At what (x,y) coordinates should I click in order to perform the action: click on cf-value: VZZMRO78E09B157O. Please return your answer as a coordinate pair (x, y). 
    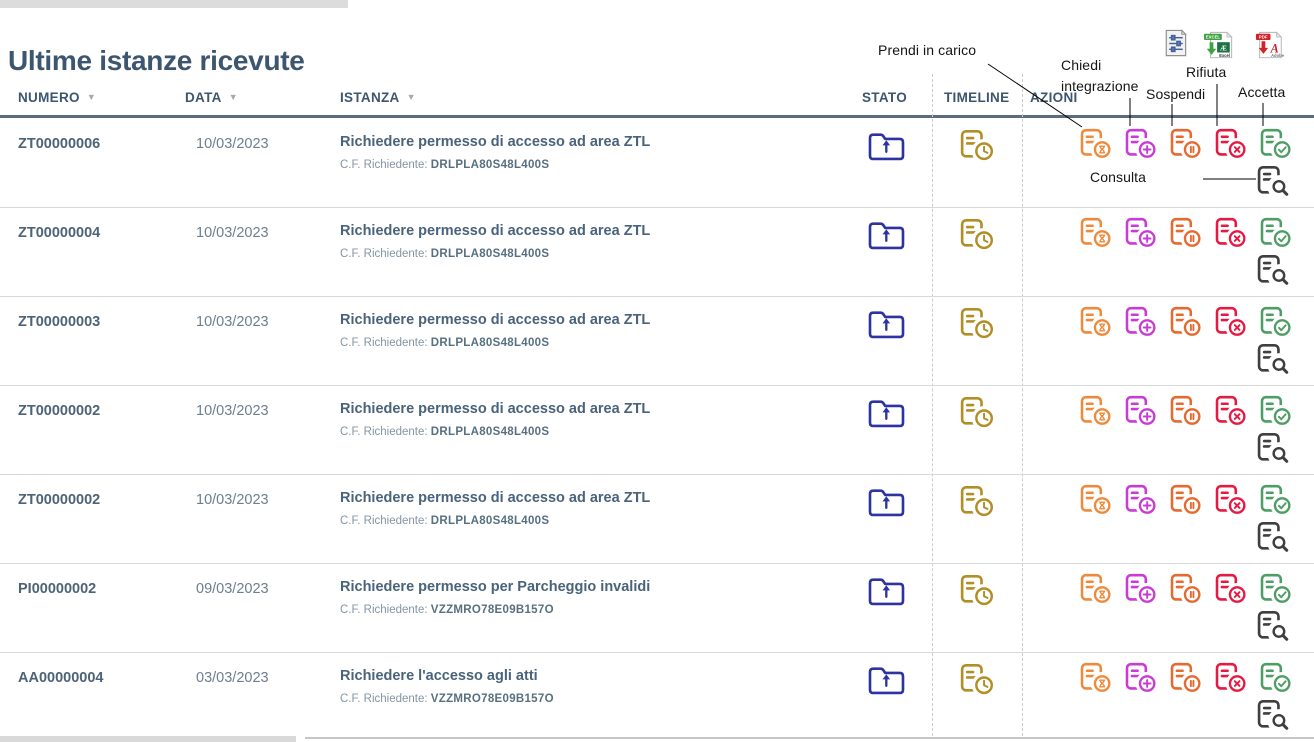
    Looking at the image, I should click on (492, 610).